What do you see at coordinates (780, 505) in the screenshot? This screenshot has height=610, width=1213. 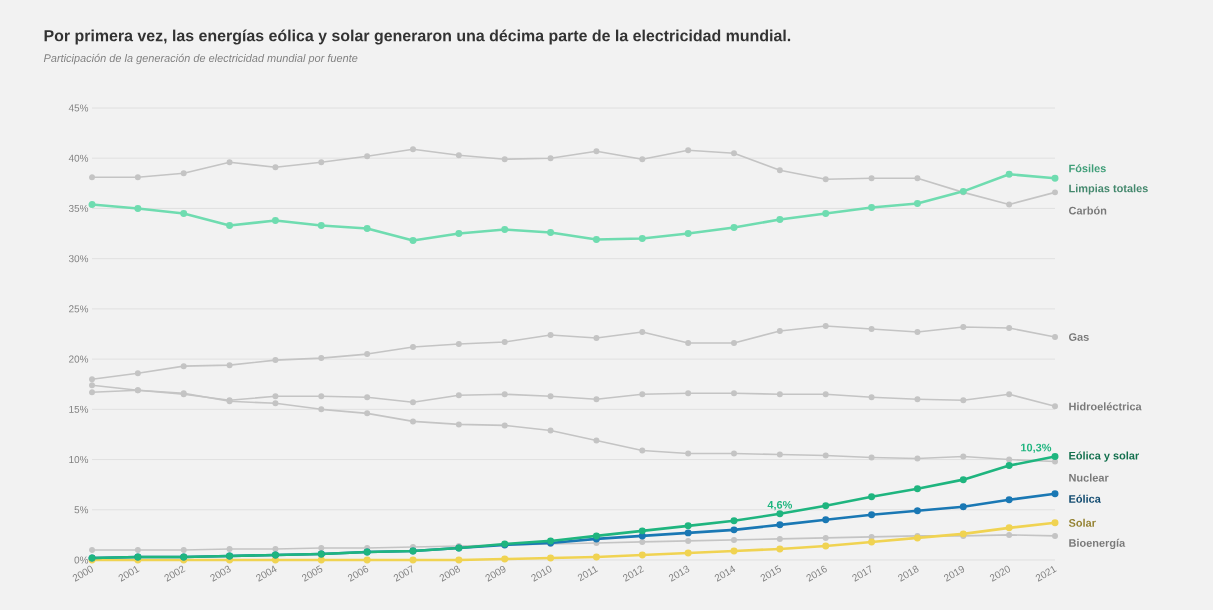 I see `data-label: 4,6%` at bounding box center [780, 505].